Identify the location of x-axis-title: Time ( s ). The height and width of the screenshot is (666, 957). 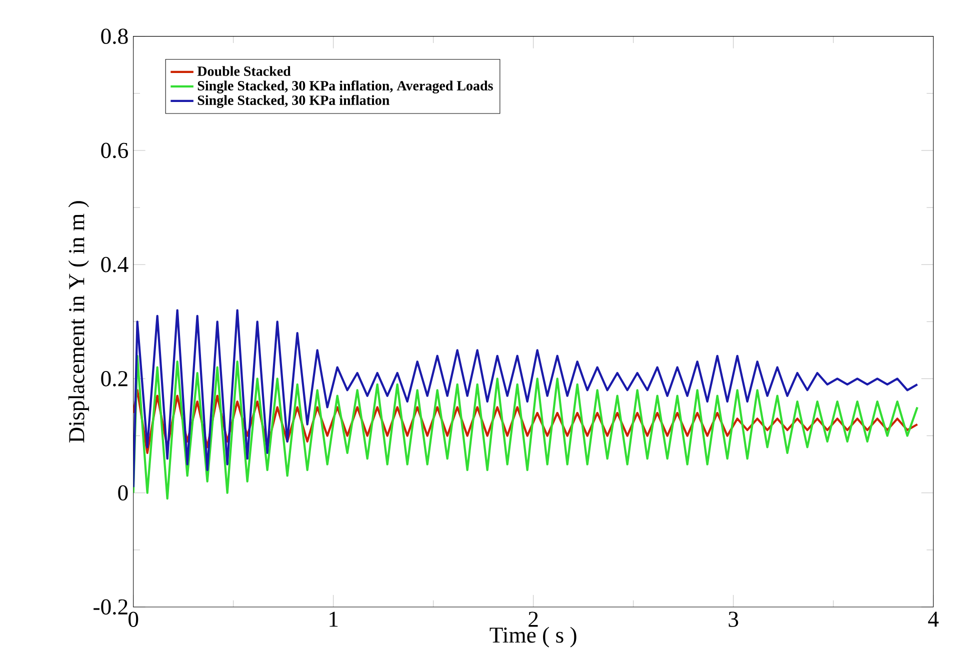
(533, 637).